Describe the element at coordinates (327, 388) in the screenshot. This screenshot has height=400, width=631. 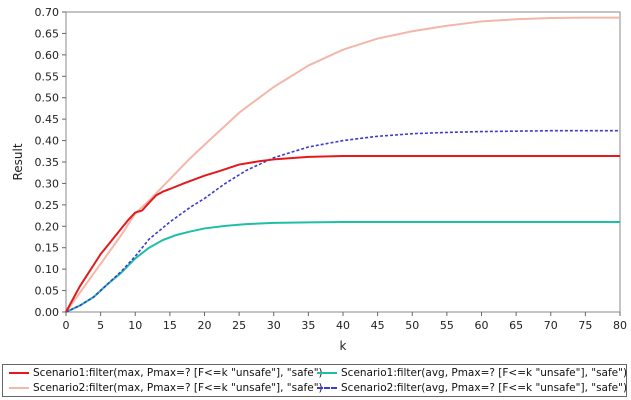
I see `legend-swatch-scenario2-avg` at that location.